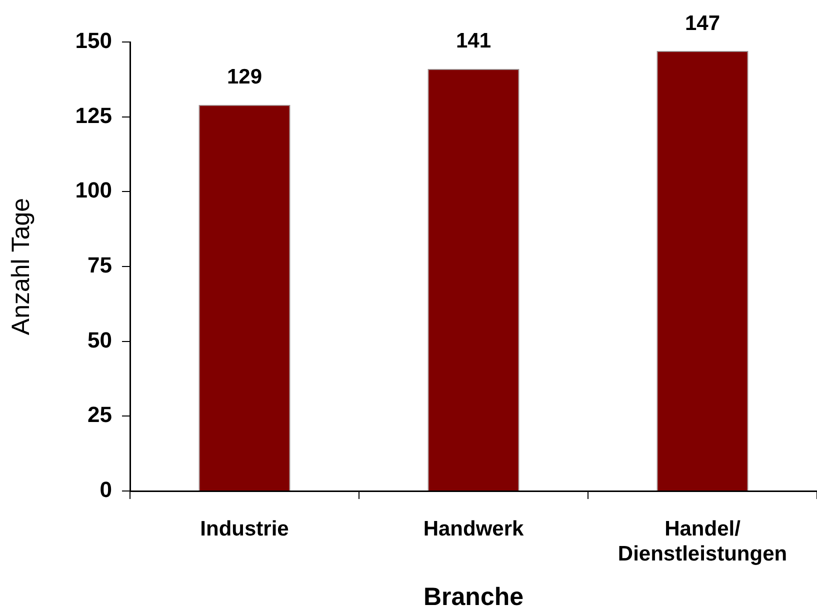 Image resolution: width=817 pixels, height=615 pixels. Describe the element at coordinates (100, 415) in the screenshot. I see `y-tick-label: 25` at that location.